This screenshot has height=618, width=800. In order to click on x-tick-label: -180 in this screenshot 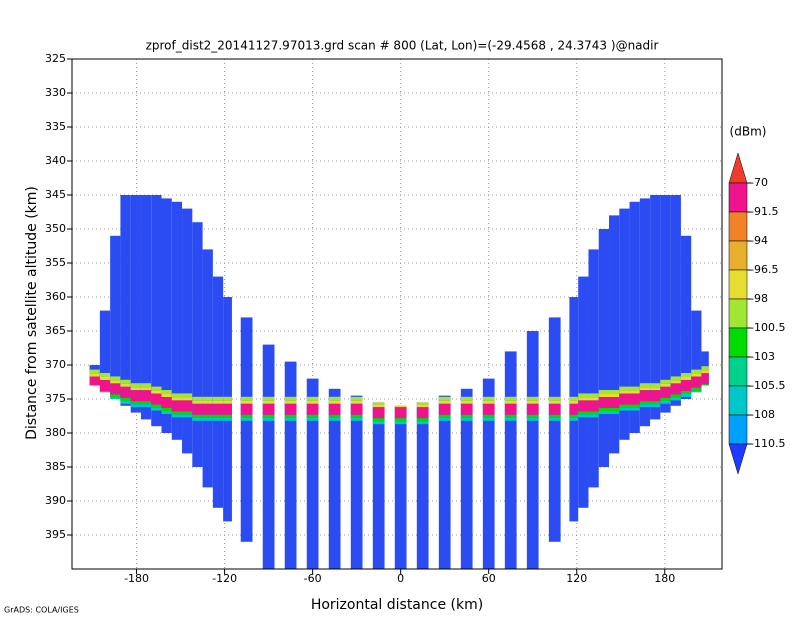, I will do `click(136, 578)`.